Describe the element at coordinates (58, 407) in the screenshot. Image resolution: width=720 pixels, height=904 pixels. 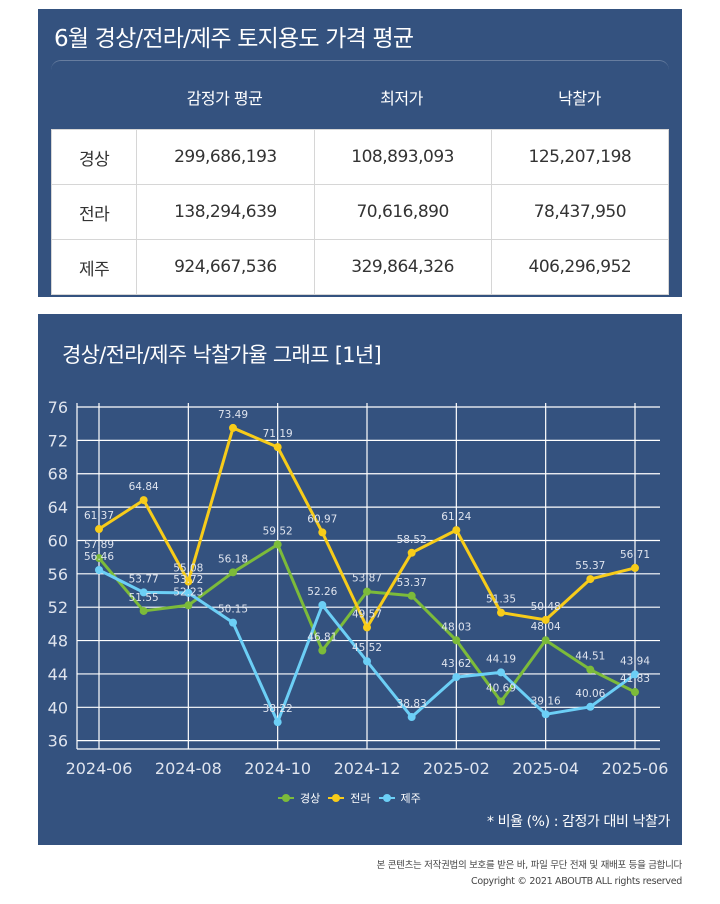
I see `y-tick-label: 76` at that location.